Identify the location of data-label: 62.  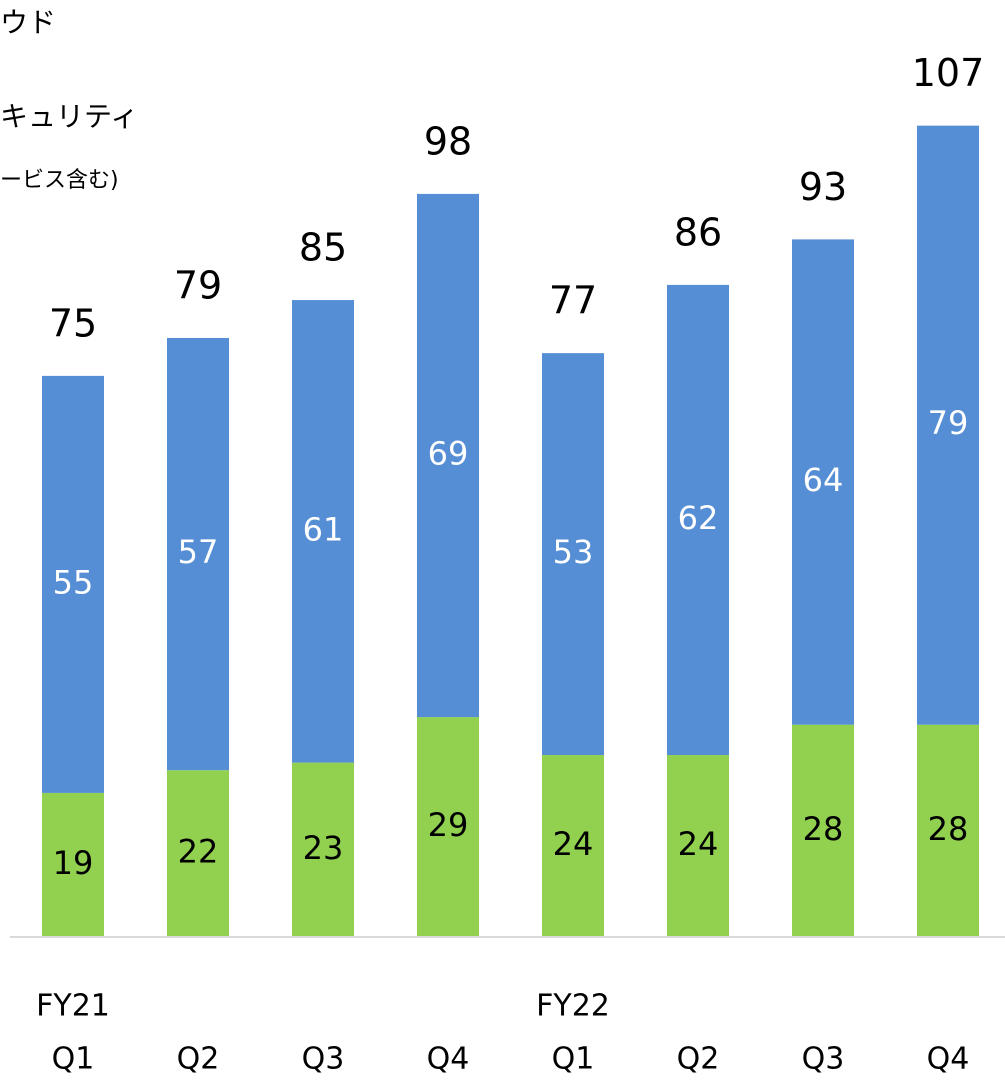
(698, 518).